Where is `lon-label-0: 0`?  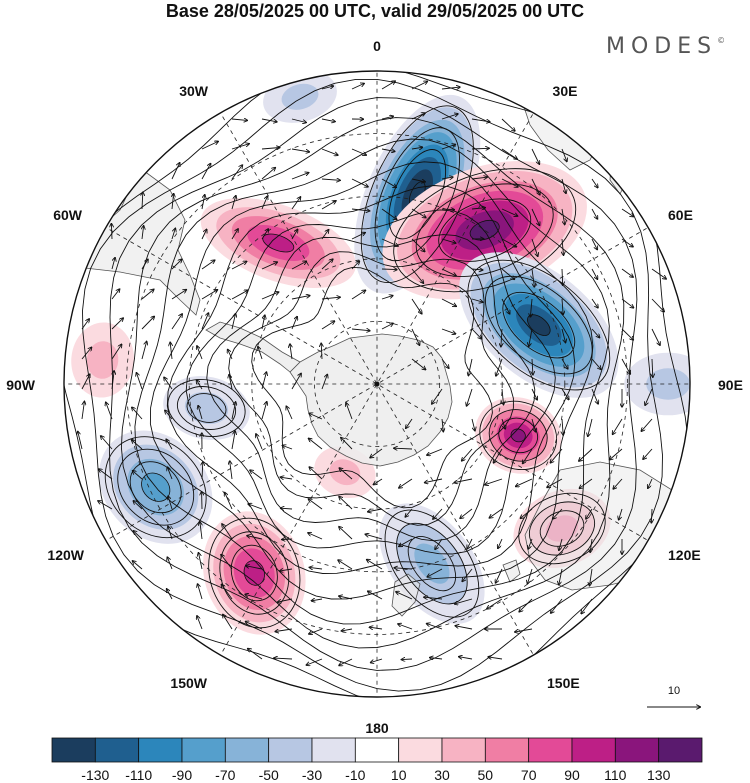 lon-label-0: 0 is located at coordinates (377, 46).